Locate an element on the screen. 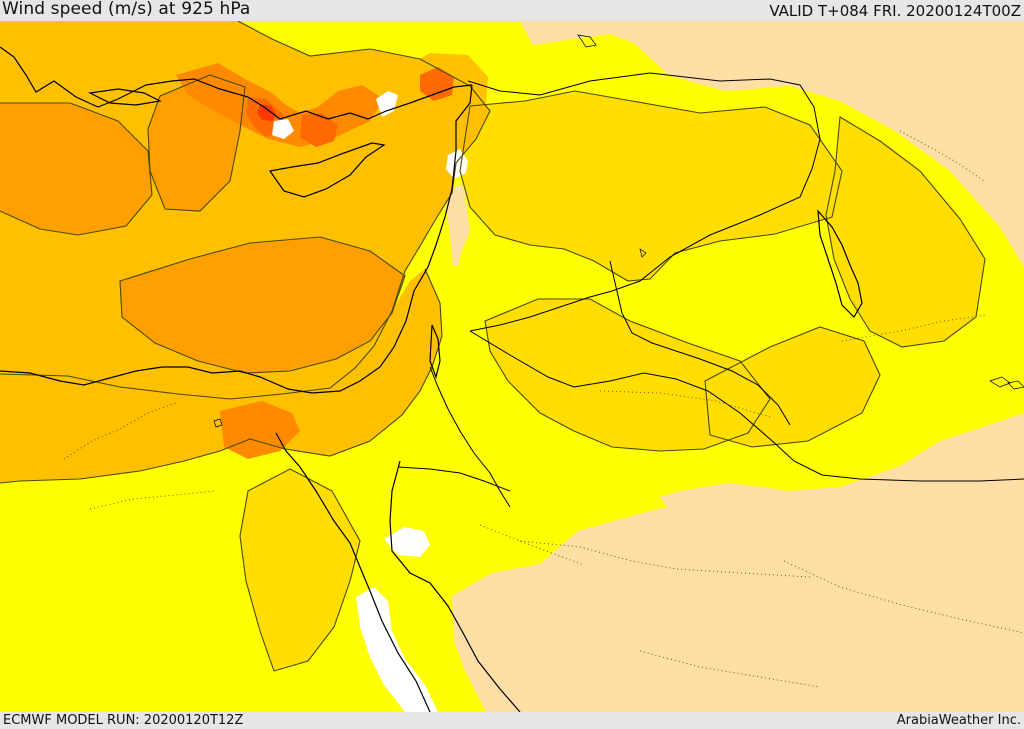 This screenshot has height=729, width=1024. egypt-gold-streak is located at coordinates (300, 570).